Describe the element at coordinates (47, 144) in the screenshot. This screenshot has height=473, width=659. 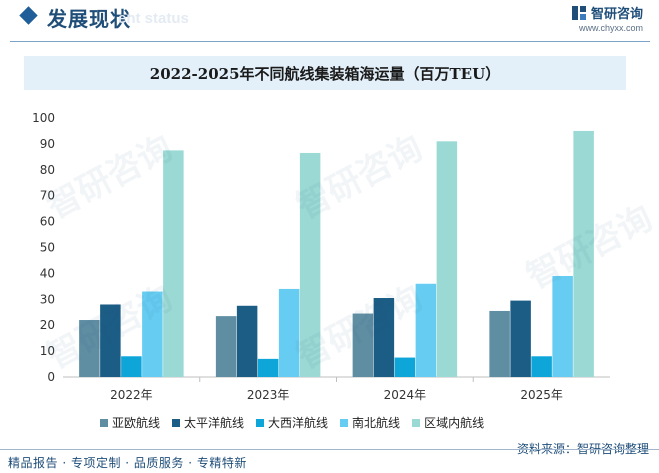
I see `y-tick-label: 90` at that location.